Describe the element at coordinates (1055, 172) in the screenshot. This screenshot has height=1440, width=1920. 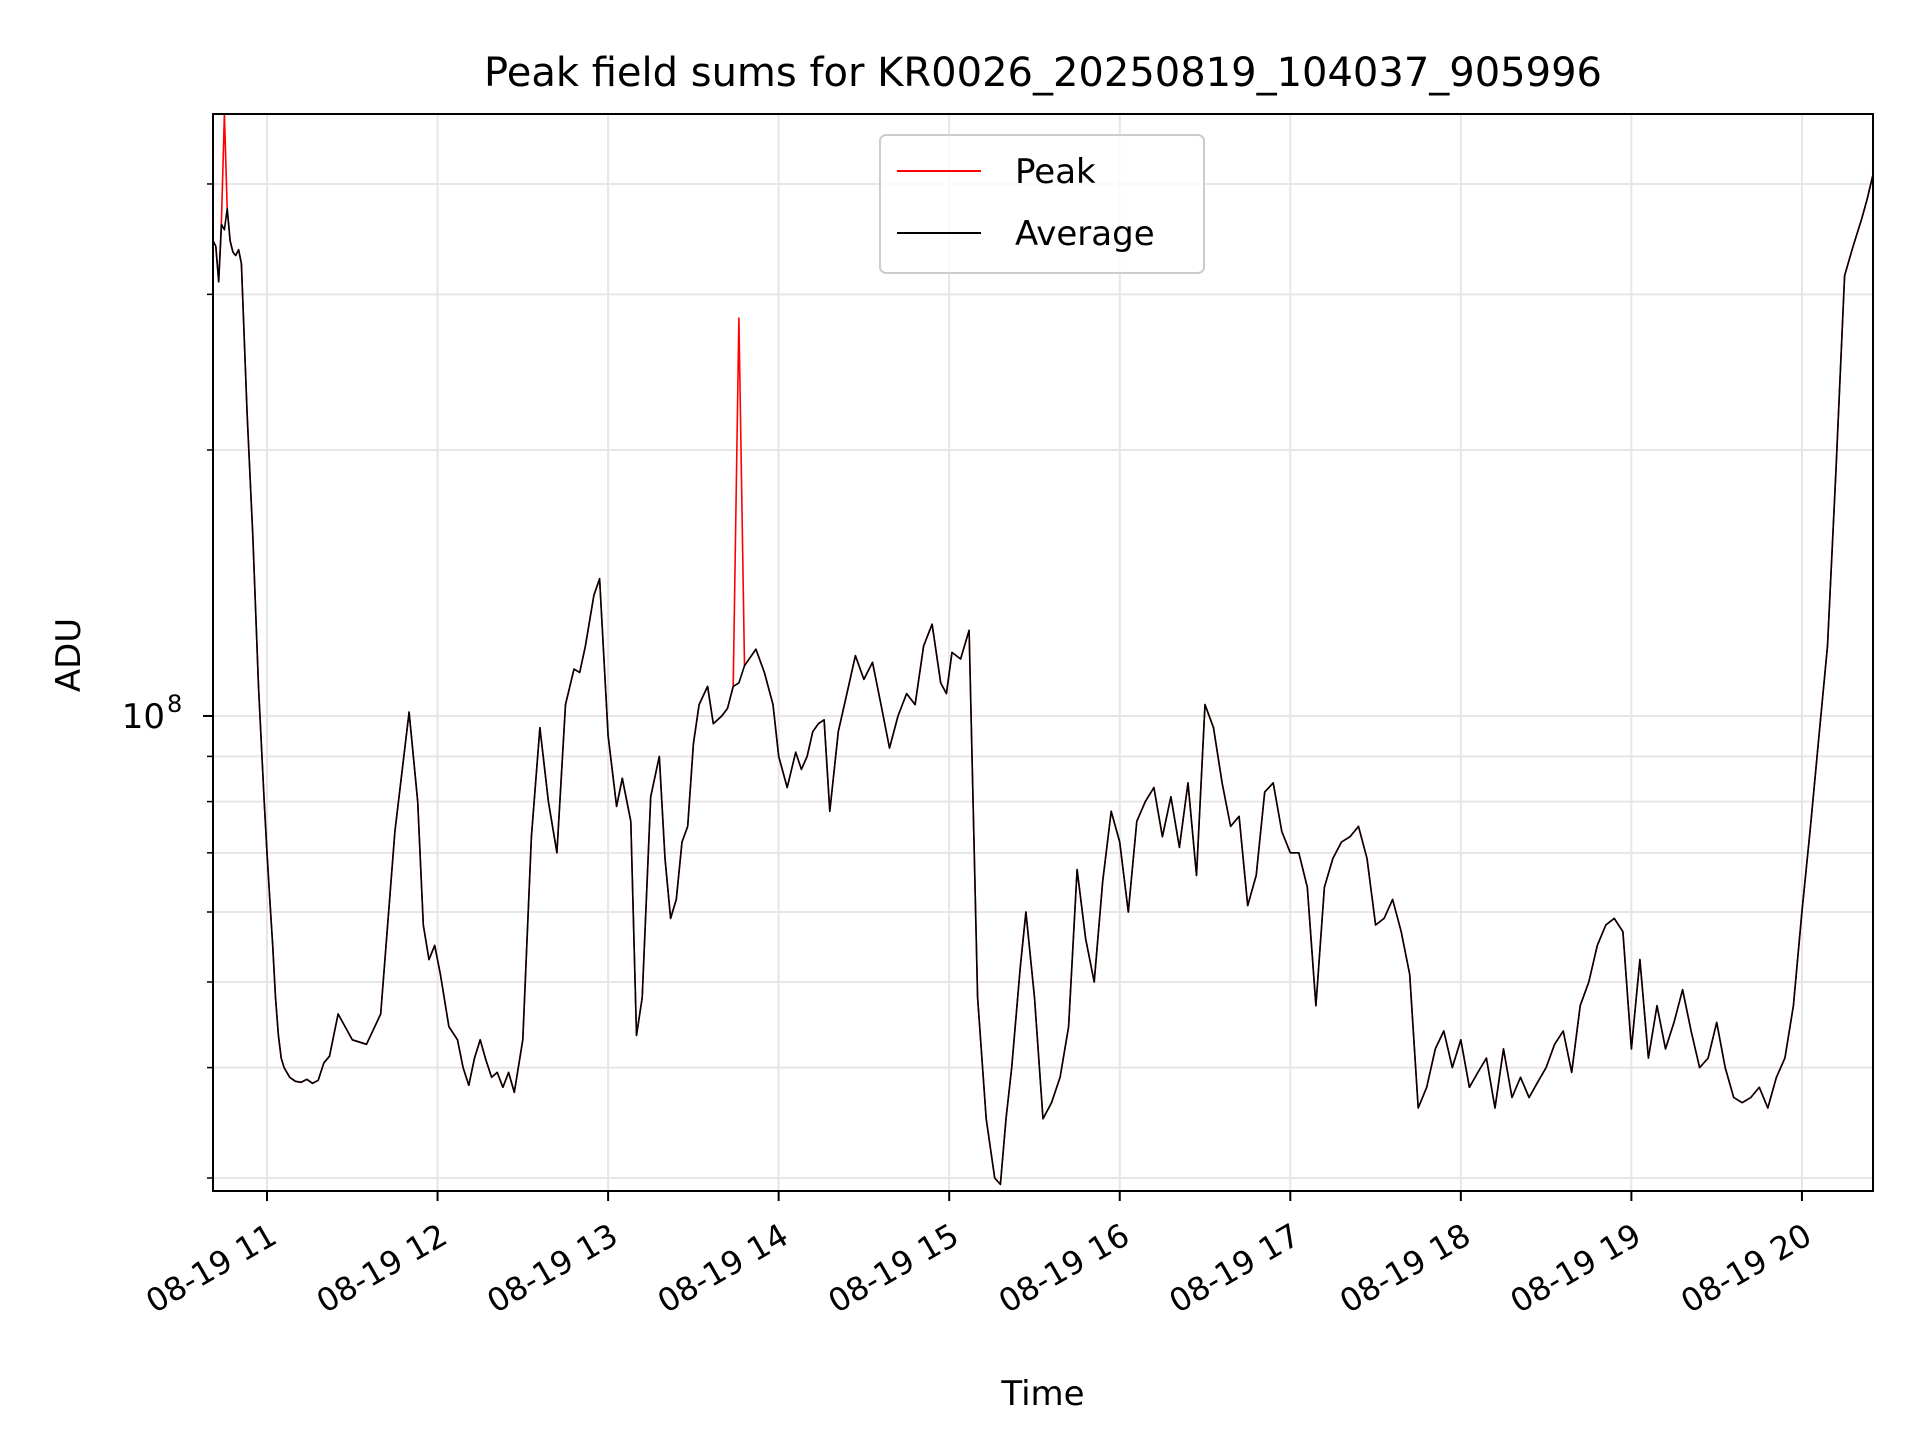
I see `legend-label-peak: Peak` at that location.